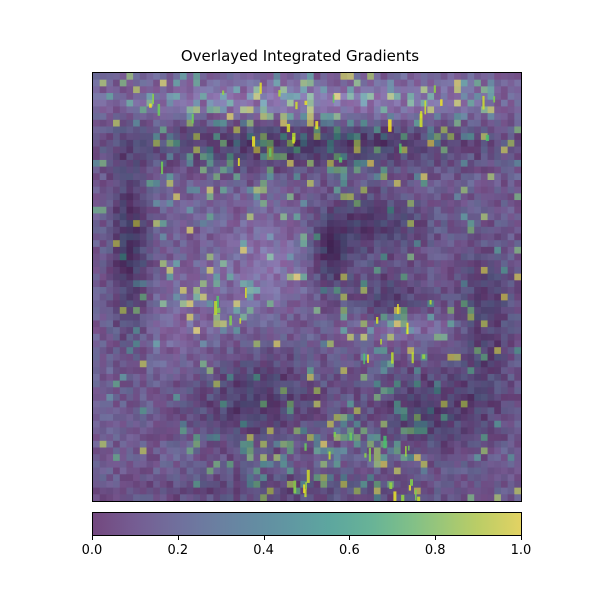 The image size is (600, 600). I want to click on colorbar-fill, so click(307, 524).